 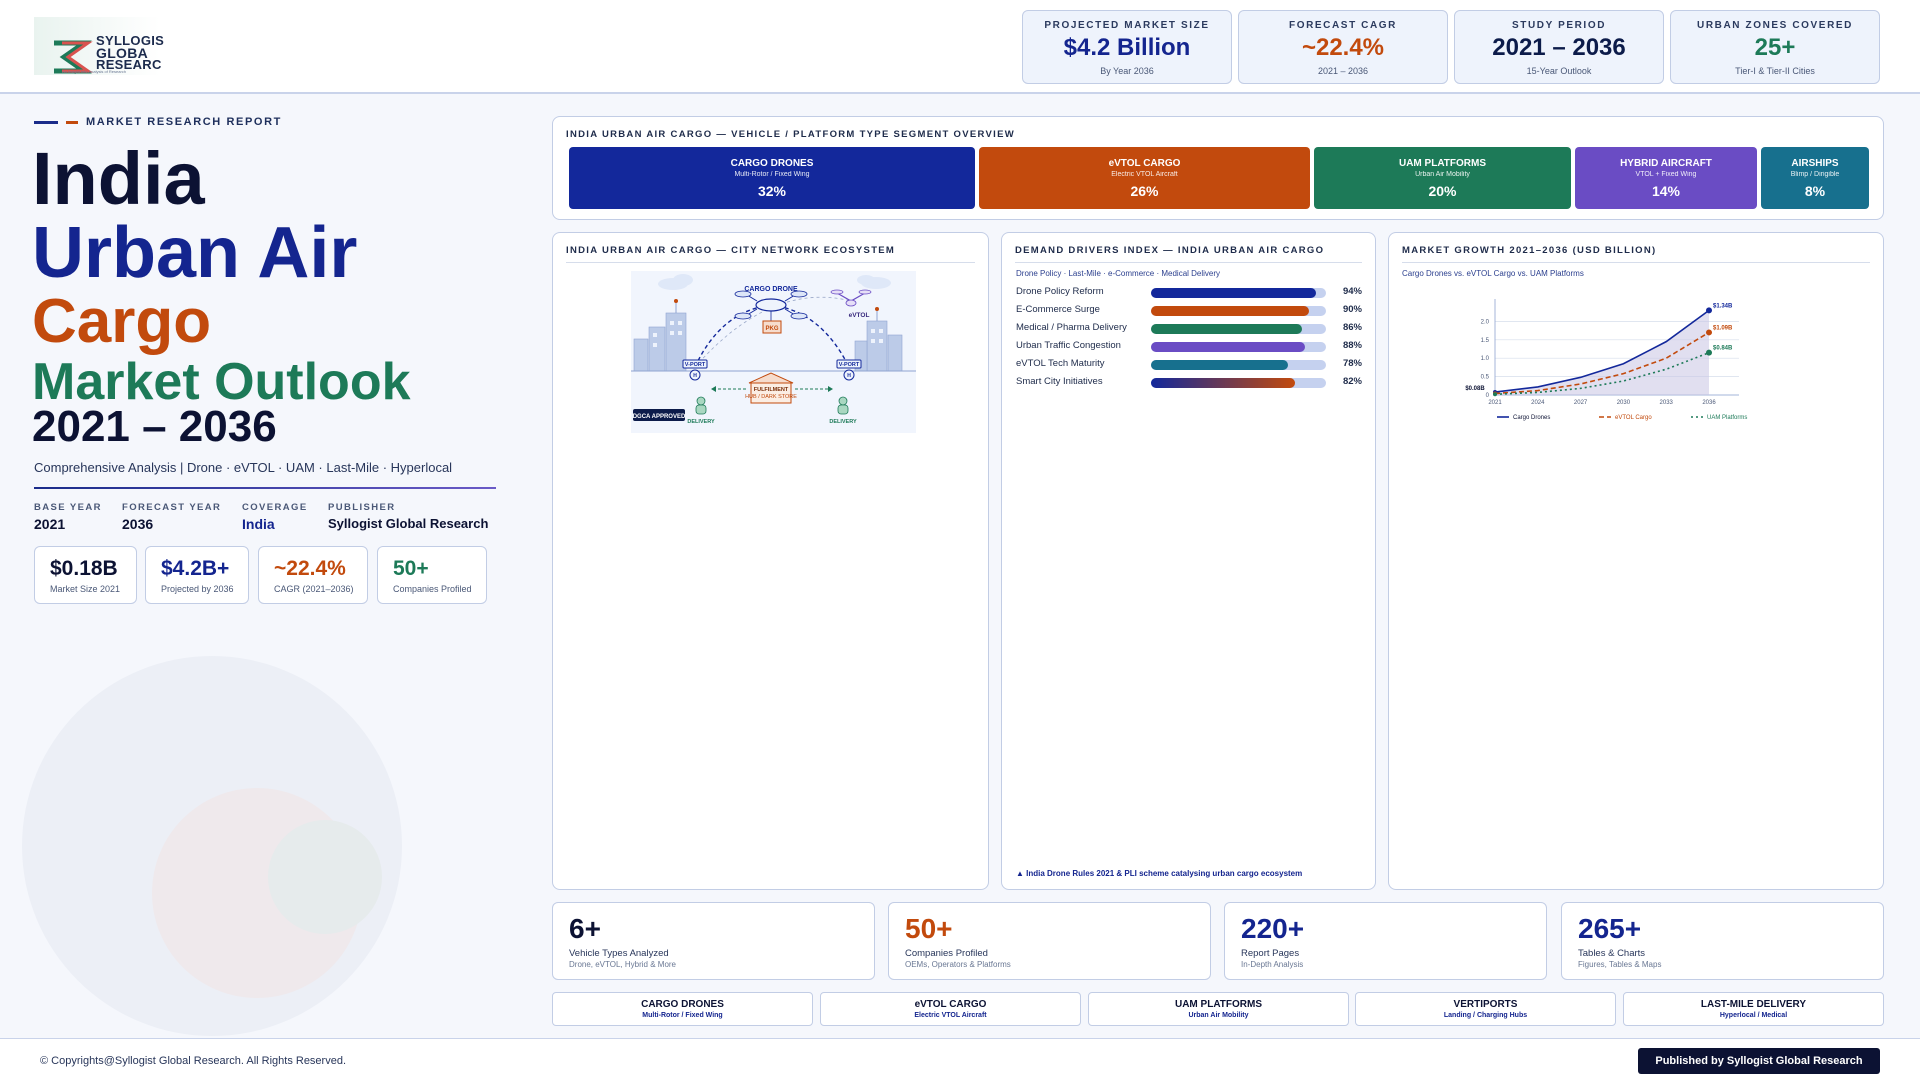 I want to click on cargo-drone-icon, so click(x=771, y=305).